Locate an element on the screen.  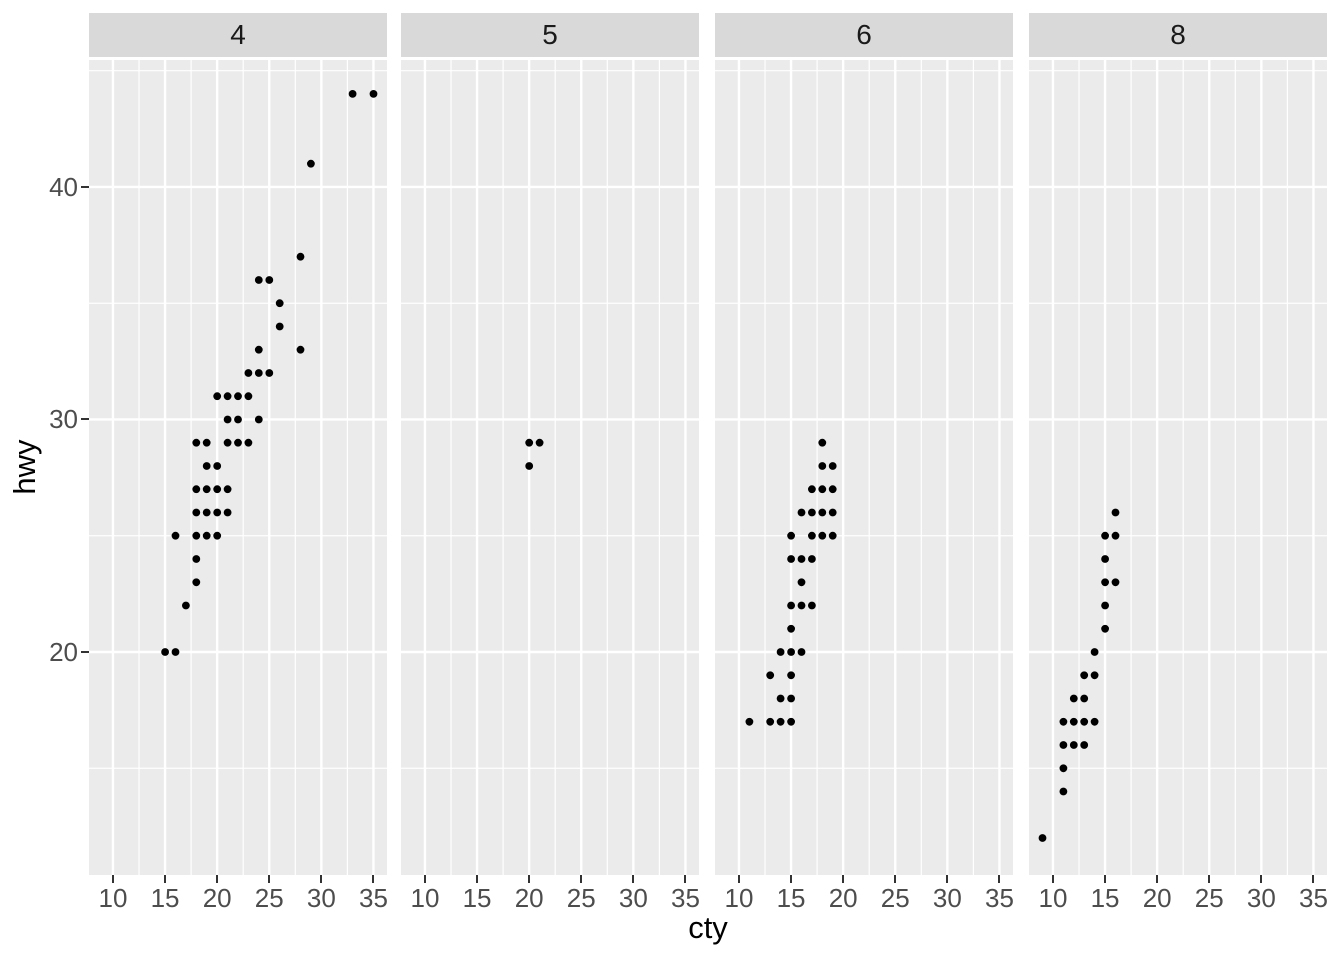
facet-strip-label: 6 is located at coordinates (864, 34).